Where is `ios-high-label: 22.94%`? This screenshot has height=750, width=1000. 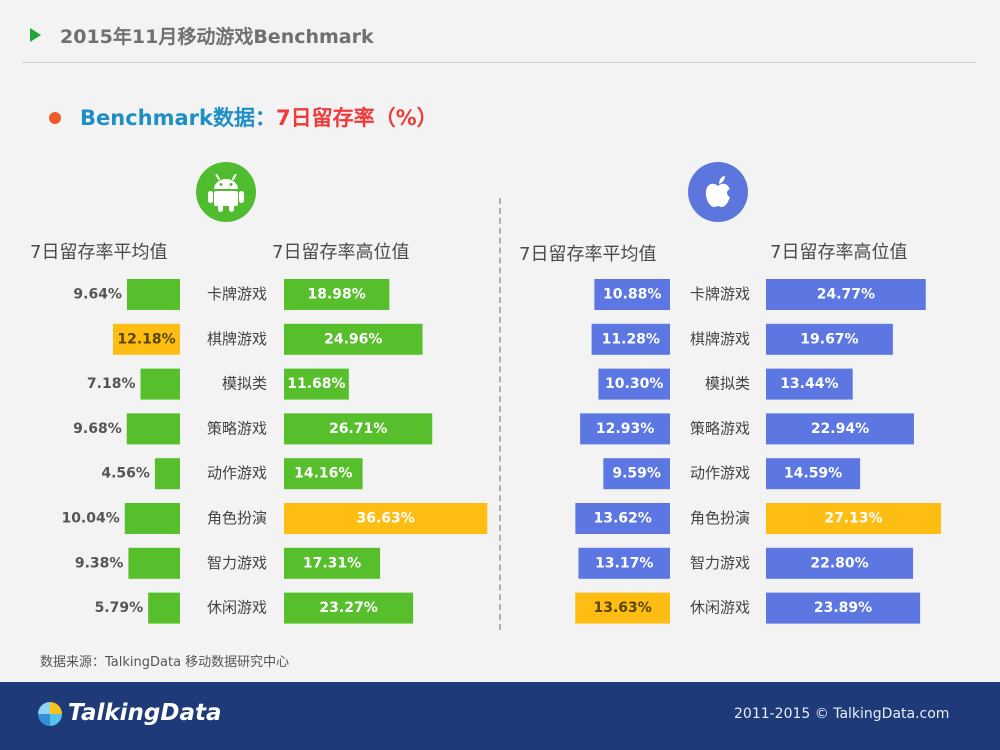
ios-high-label: 22.94% is located at coordinates (840, 429).